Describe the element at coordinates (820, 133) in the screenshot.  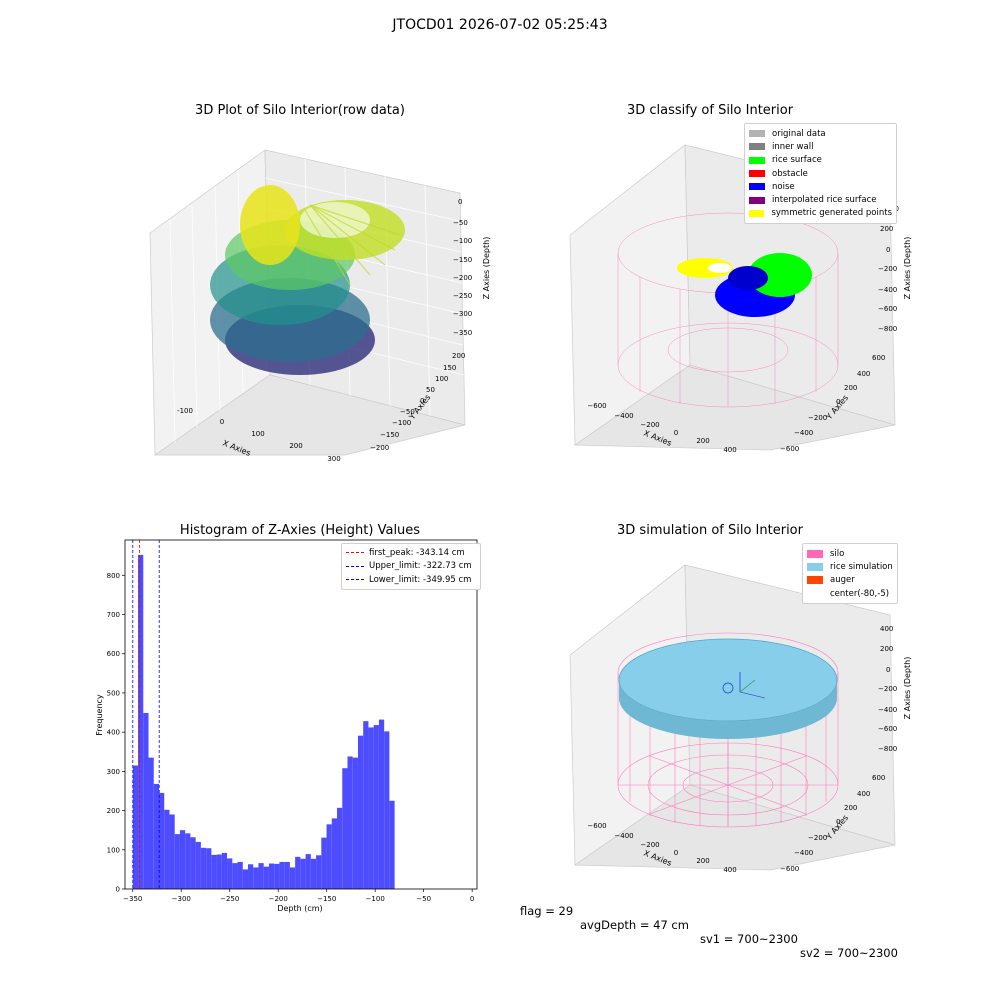
I see `legend-item: original data` at that location.